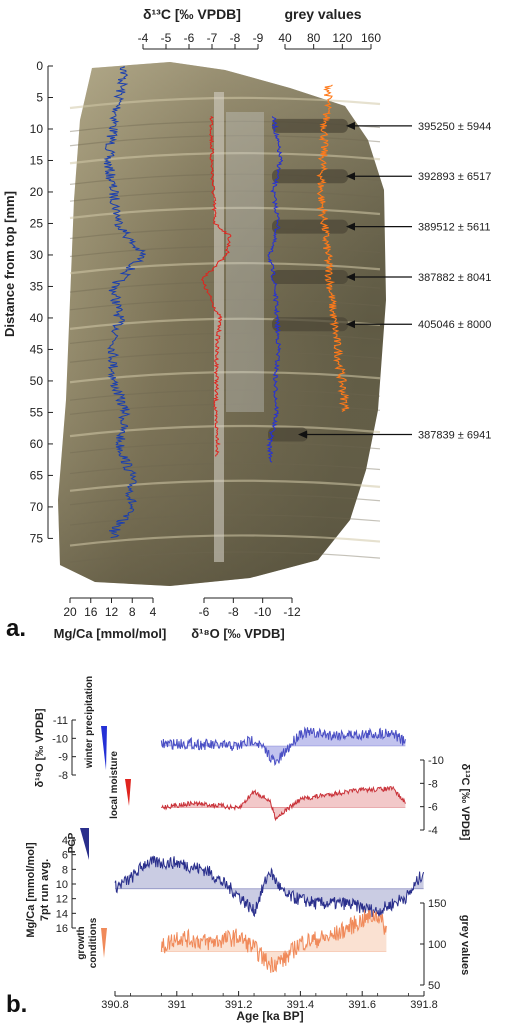 Image resolution: width=506 pixels, height=1024 pixels. What do you see at coordinates (454, 325) in the screenshot?
I see `age-label: 405046 ± 8000` at bounding box center [454, 325].